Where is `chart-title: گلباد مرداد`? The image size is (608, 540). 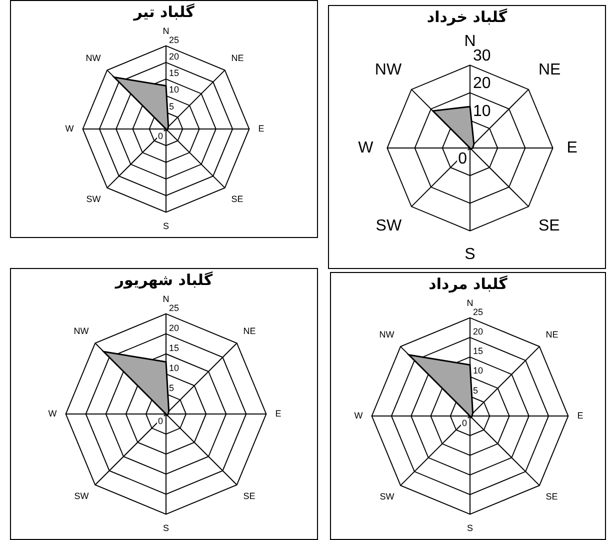
chart-title: گلباد مرداد is located at coordinates (468, 284).